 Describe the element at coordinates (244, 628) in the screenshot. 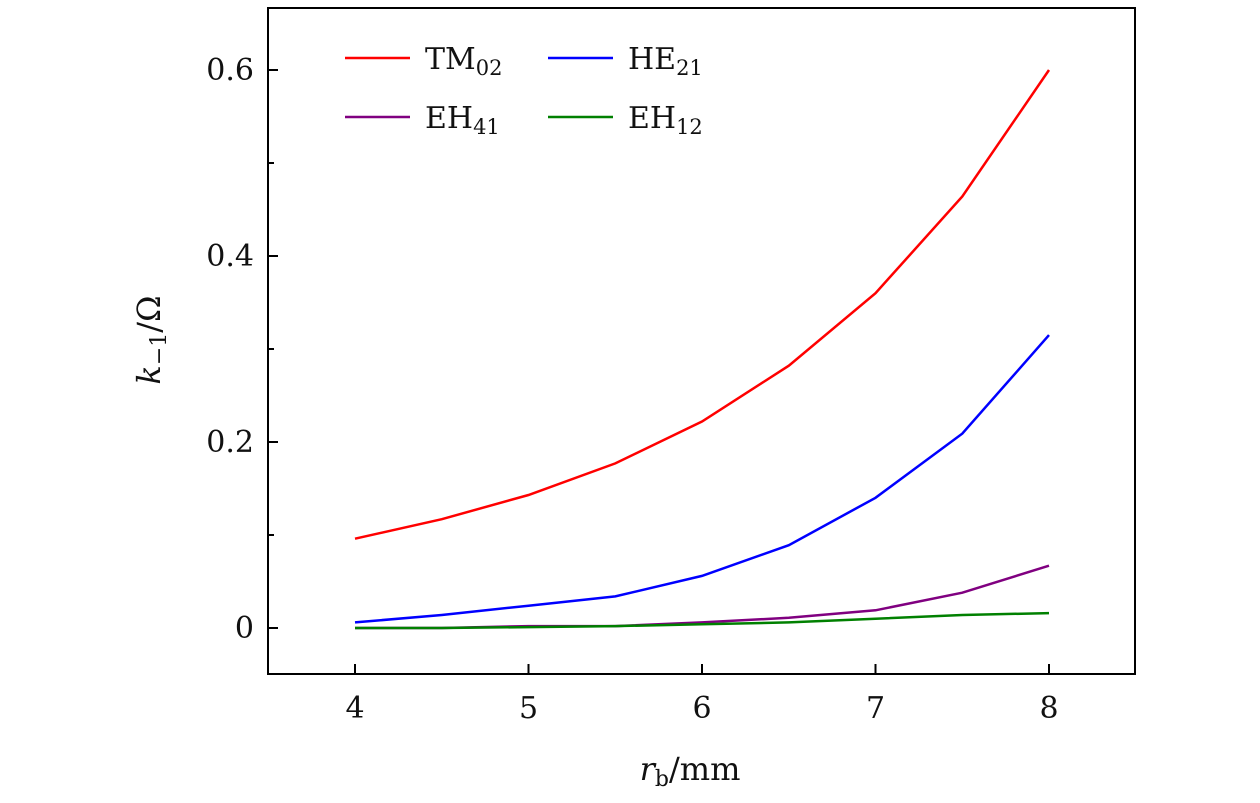

I see `y-tick-label: 0` at that location.